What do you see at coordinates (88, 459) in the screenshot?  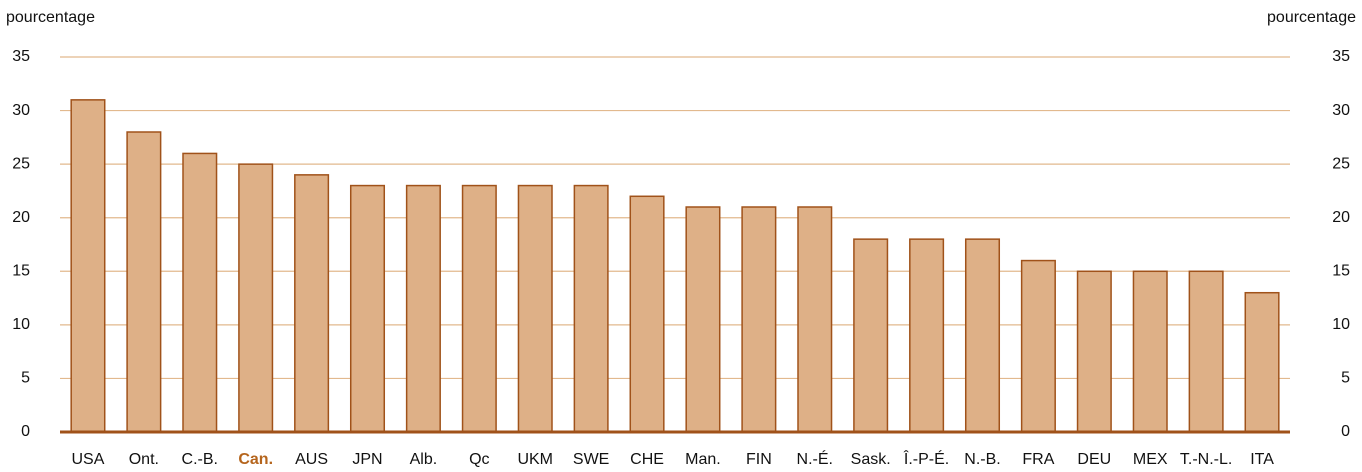 I see `x-tick-label: USA` at bounding box center [88, 459].